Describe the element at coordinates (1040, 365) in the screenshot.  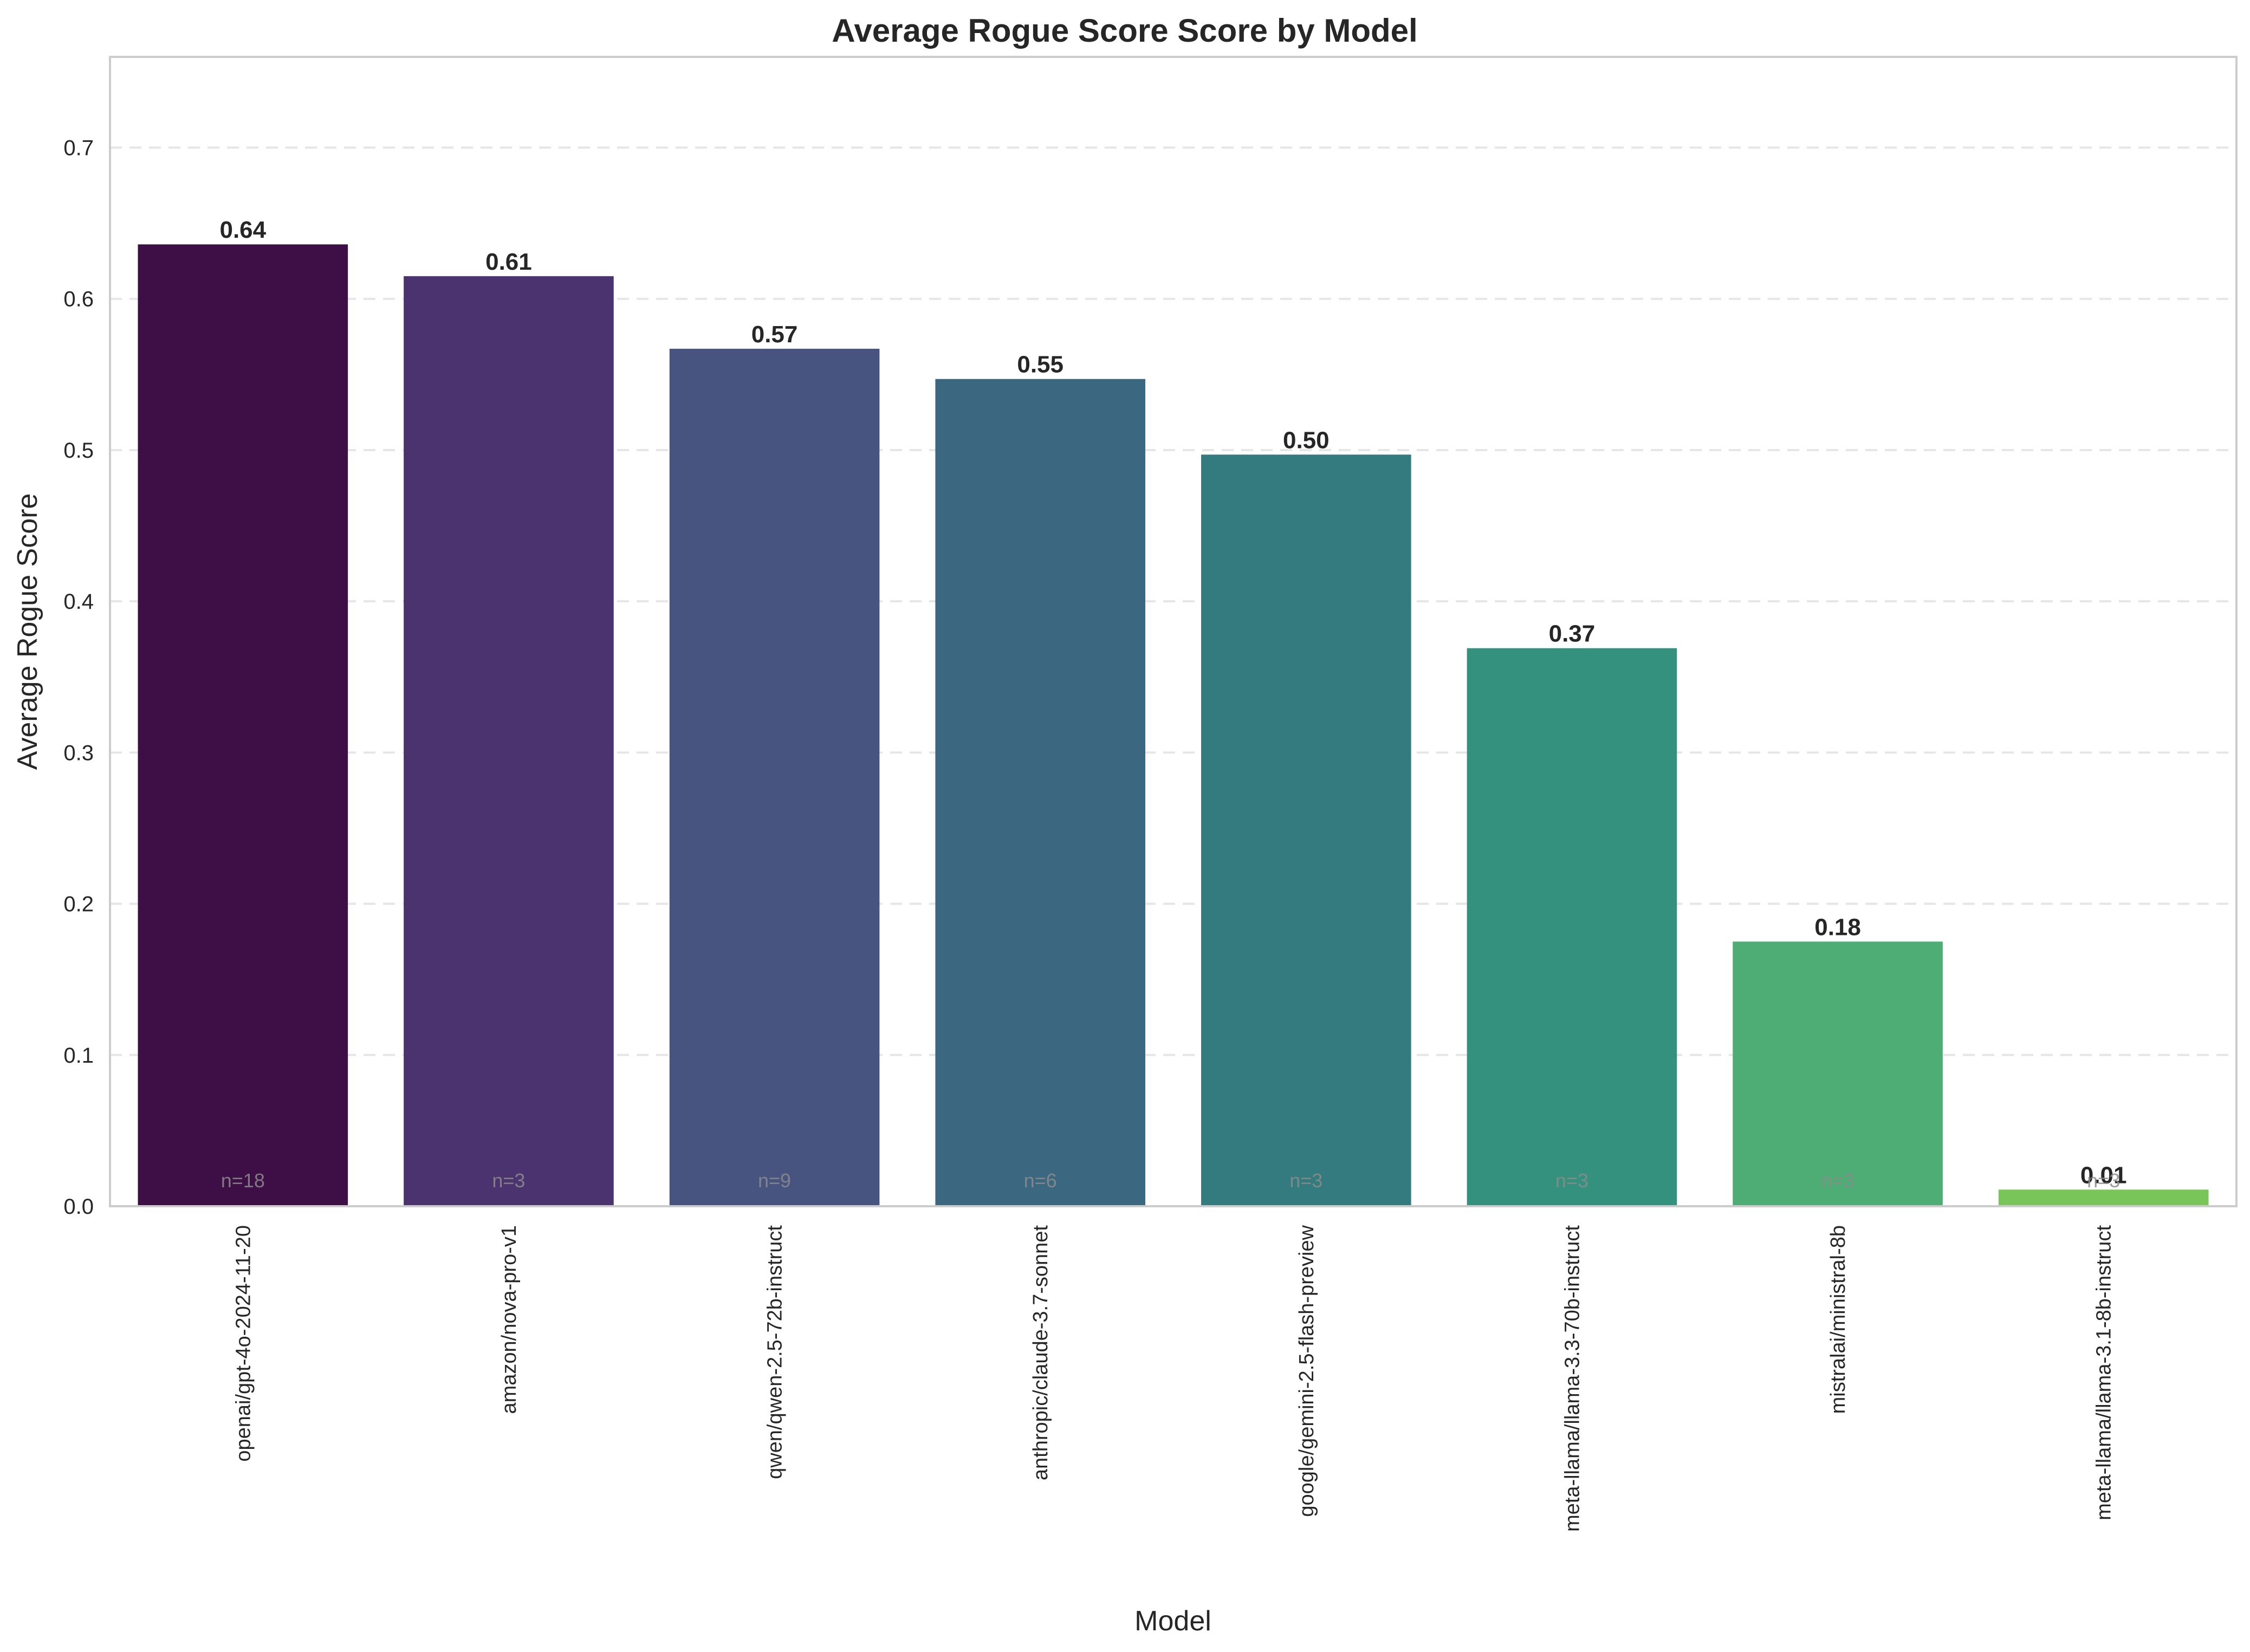
I see `bar-value-label: 0.55` at that location.